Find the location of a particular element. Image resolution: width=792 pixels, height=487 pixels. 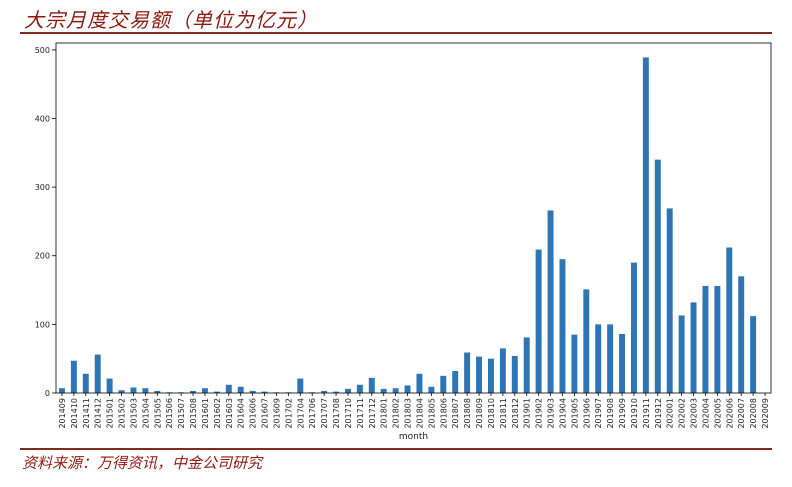

x-tick-label: 201601 is located at coordinates (205, 413).